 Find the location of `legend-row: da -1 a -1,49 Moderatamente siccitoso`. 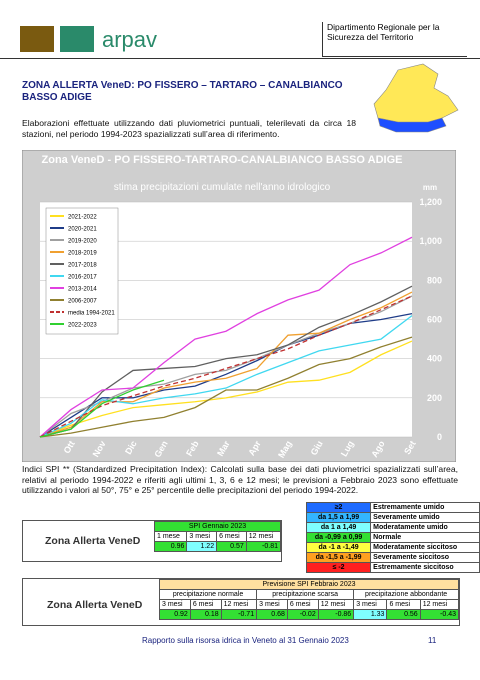

legend-row: da -1 a -1,49 Moderatamente siccitoso is located at coordinates (392, 547).